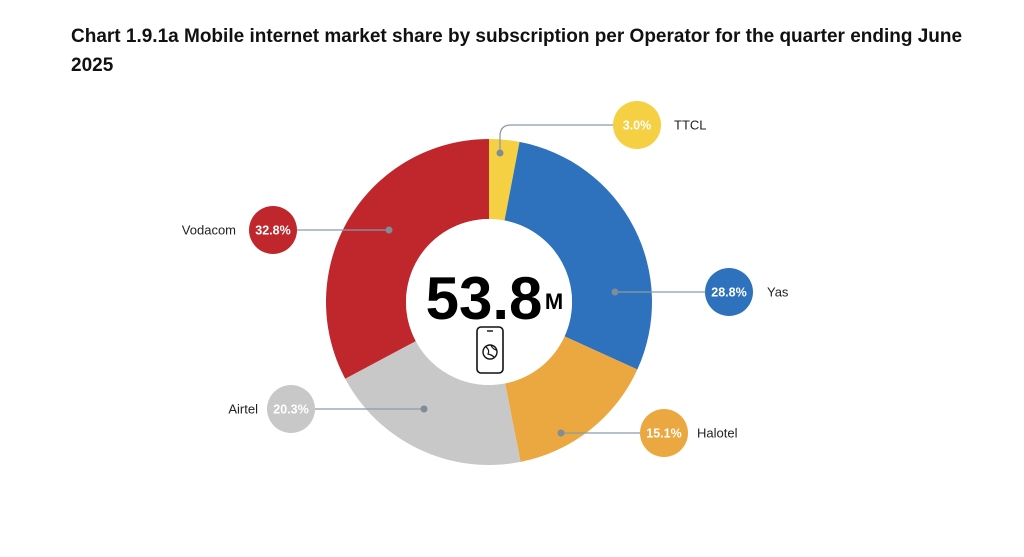 This screenshot has height=557, width=1024. What do you see at coordinates (500, 153) in the screenshot?
I see `leader-dot-ttcl` at bounding box center [500, 153].